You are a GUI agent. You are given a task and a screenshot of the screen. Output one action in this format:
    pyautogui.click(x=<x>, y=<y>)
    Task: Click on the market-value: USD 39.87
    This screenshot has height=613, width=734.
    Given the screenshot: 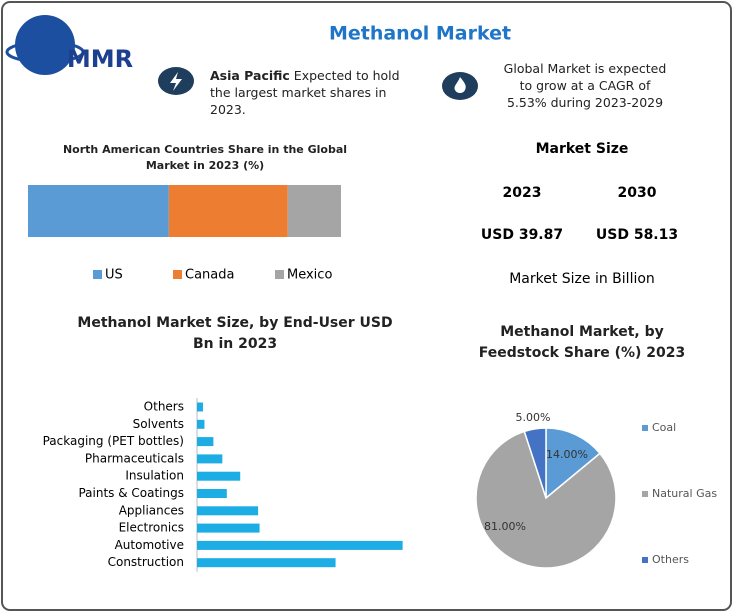 What is the action you would take?
    pyautogui.click(x=522, y=235)
    